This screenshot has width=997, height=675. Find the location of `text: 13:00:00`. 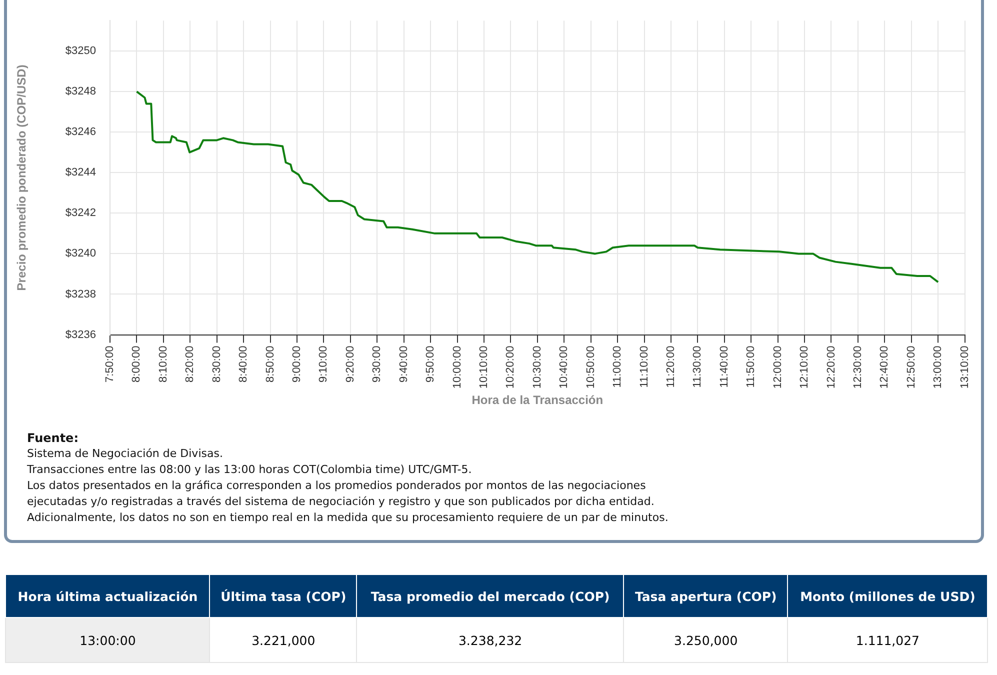

text: 13:00:00 is located at coordinates (108, 640).